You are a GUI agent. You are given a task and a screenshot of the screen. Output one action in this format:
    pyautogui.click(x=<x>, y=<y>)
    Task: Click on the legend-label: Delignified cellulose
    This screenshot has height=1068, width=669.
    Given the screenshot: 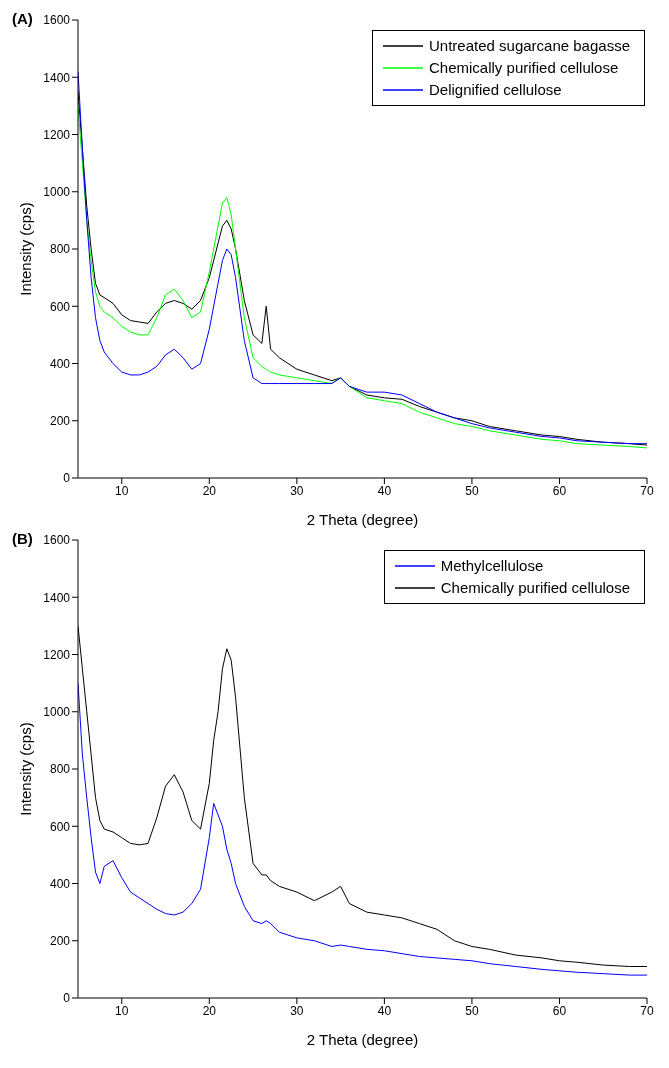 What is the action you would take?
    pyautogui.click(x=495, y=90)
    